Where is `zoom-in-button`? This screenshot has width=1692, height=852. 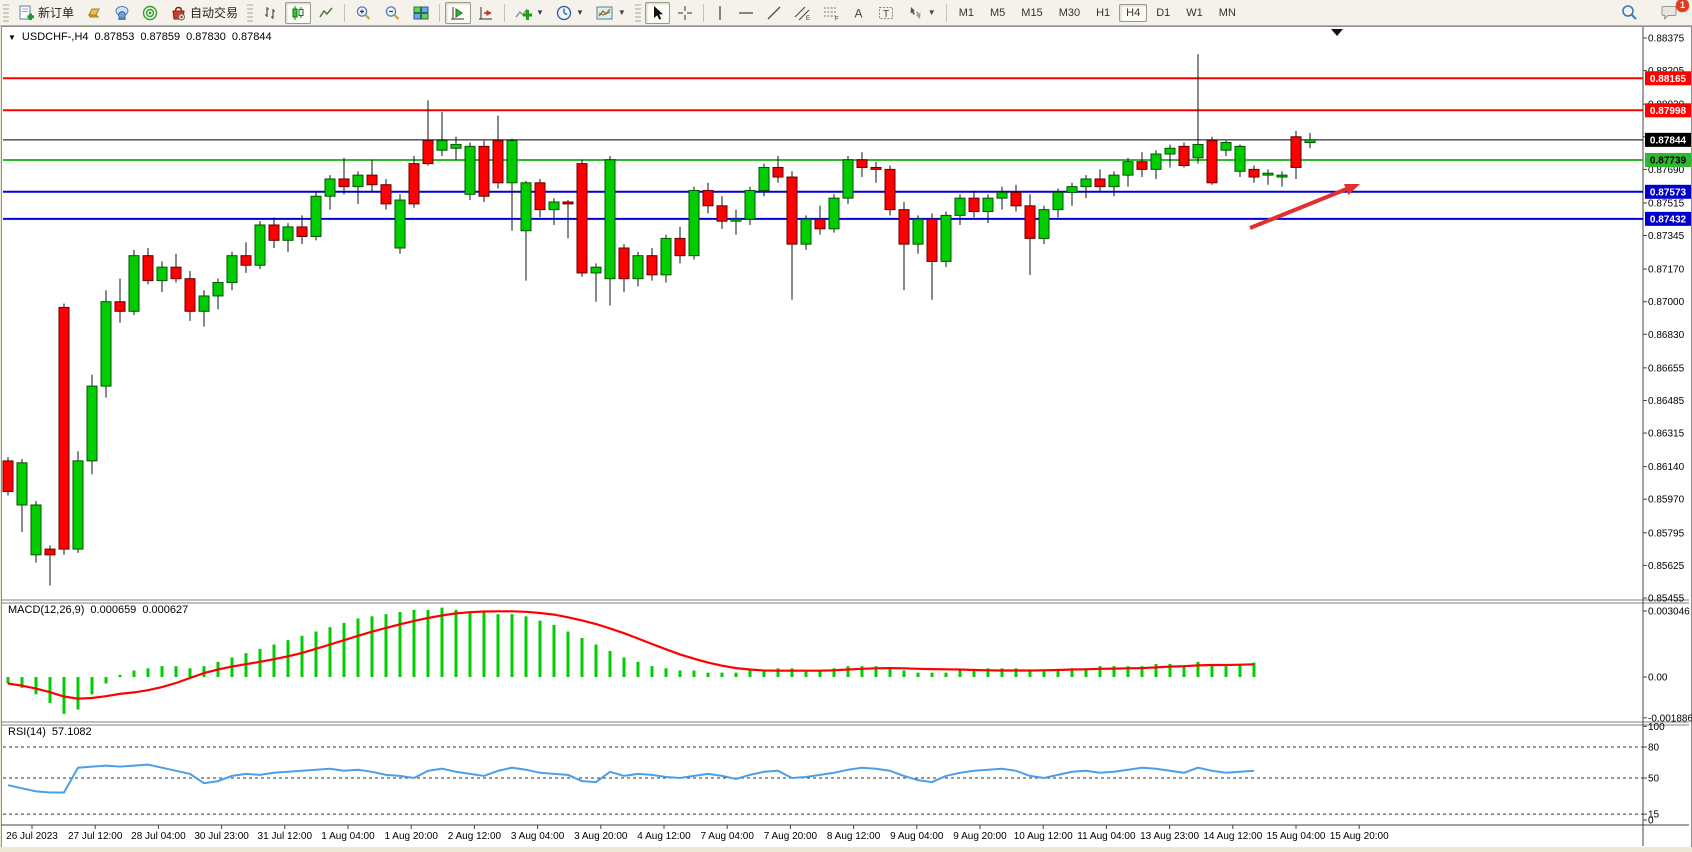
zoom-in-button is located at coordinates (363, 13).